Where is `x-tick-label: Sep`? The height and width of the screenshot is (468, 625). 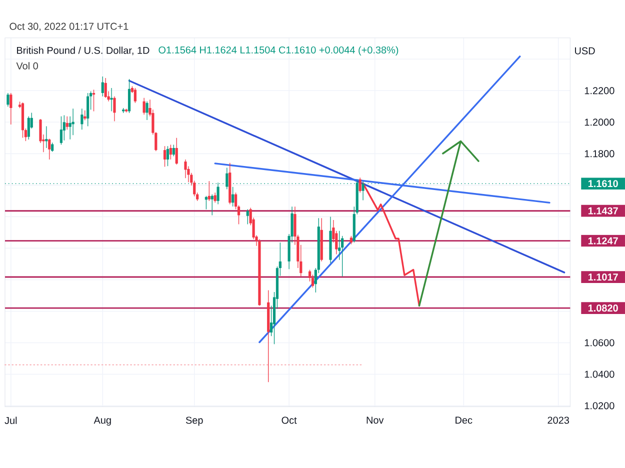
x-tick-label: Sep is located at coordinates (194, 421).